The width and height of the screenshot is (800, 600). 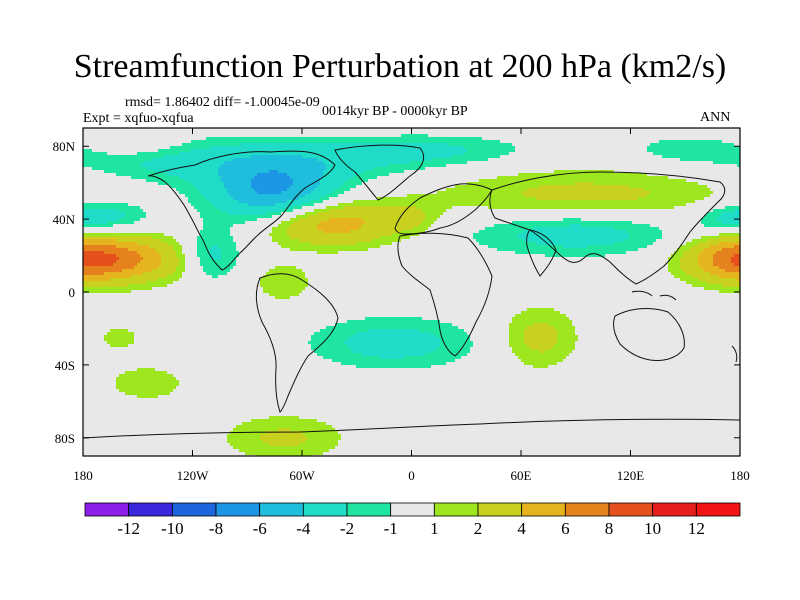 What do you see at coordinates (631, 475) in the screenshot?
I see `x-tick-label: 120E` at bounding box center [631, 475].